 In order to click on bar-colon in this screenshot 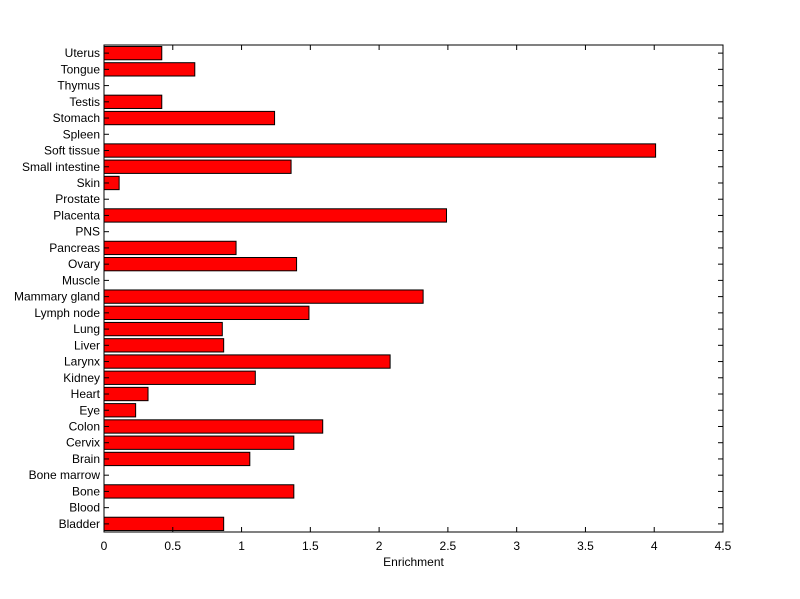, I will do `click(213, 426)`.